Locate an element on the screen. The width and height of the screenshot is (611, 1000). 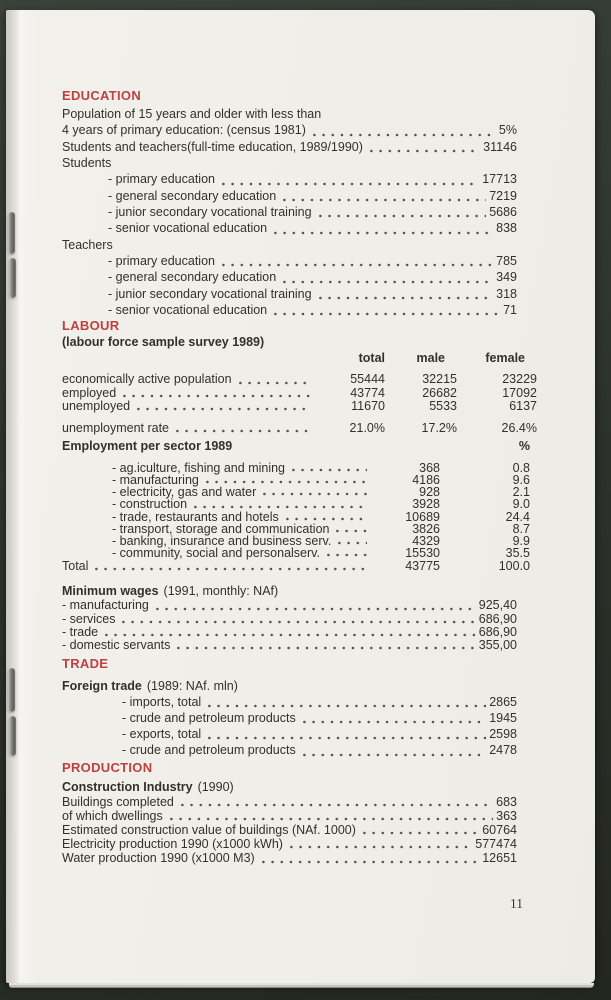
row-label: - ag.iculture, fishing and mining is located at coordinates (199, 467).